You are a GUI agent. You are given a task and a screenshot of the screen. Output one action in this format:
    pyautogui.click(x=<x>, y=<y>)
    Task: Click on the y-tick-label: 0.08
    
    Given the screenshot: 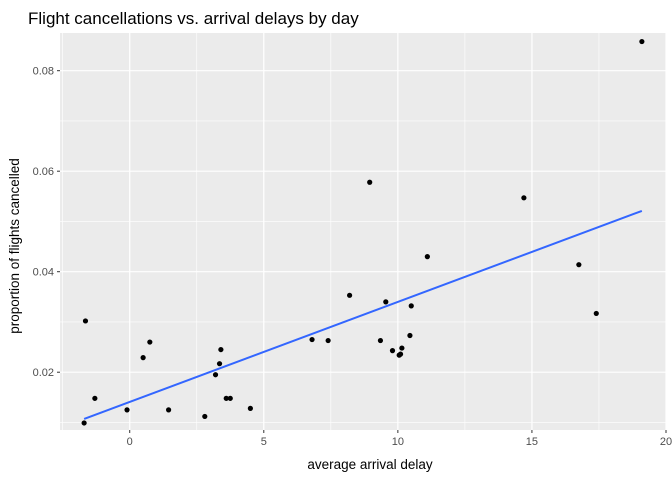 What is the action you would take?
    pyautogui.click(x=43, y=72)
    